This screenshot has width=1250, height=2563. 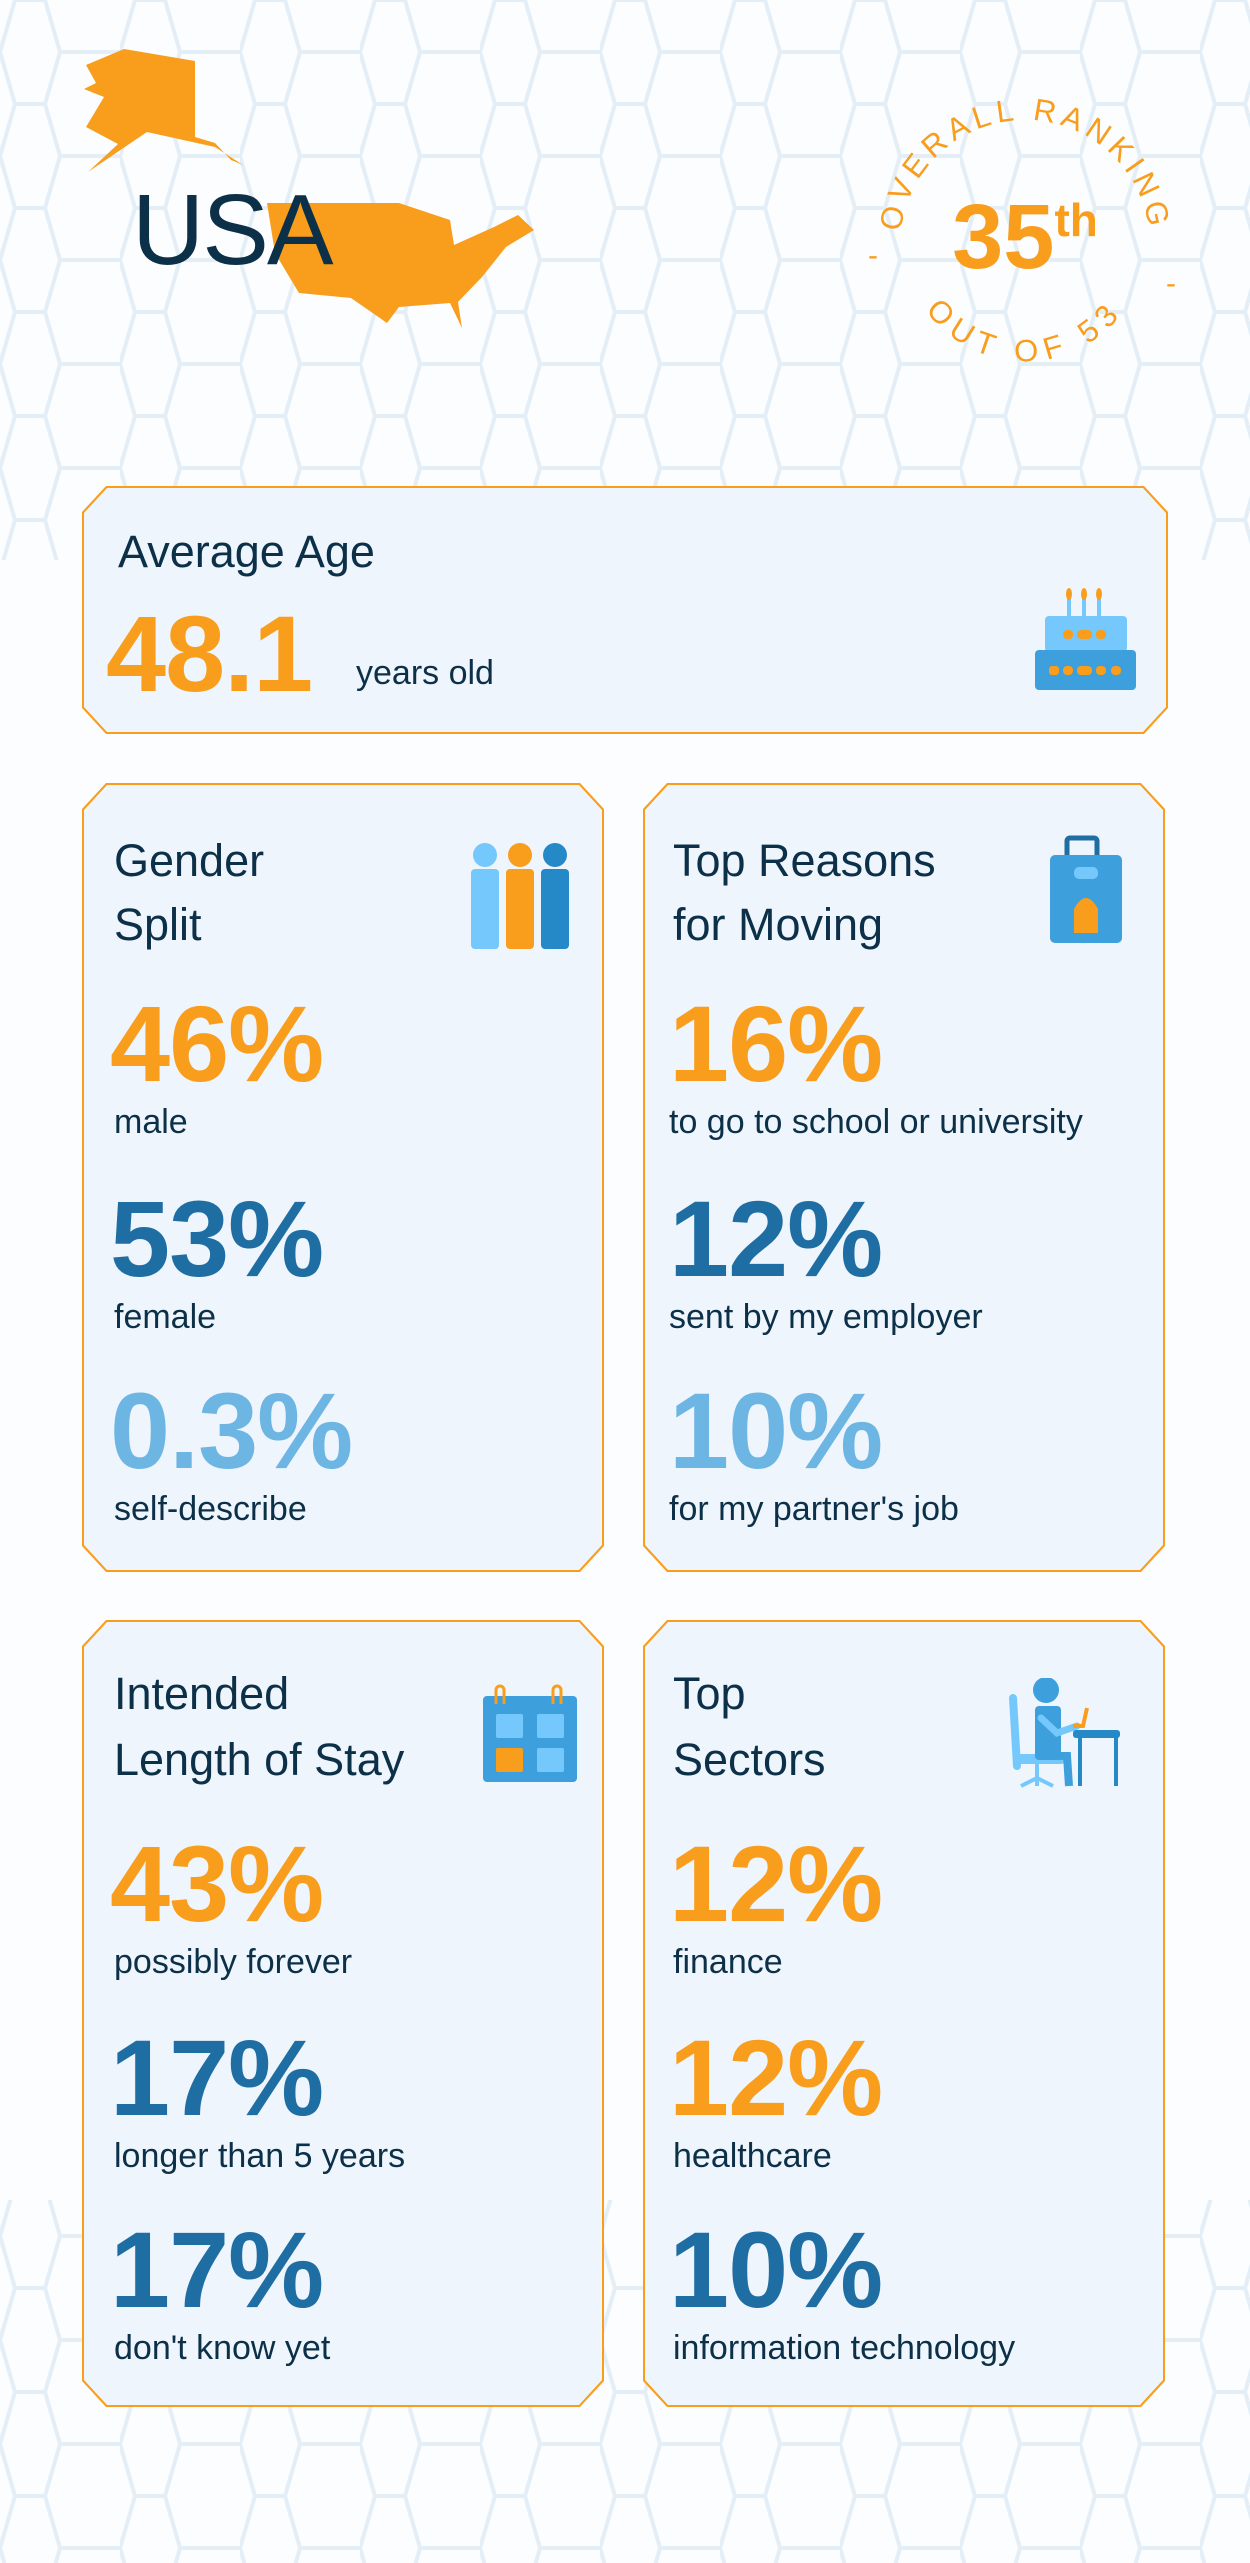 What do you see at coordinates (217, 2269) in the screenshot?
I see `stay-3-percent: 17%` at bounding box center [217, 2269].